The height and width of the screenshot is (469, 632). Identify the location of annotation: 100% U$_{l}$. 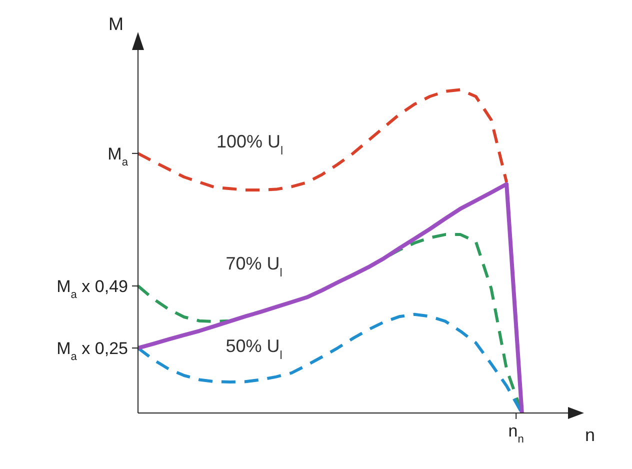
(250, 144).